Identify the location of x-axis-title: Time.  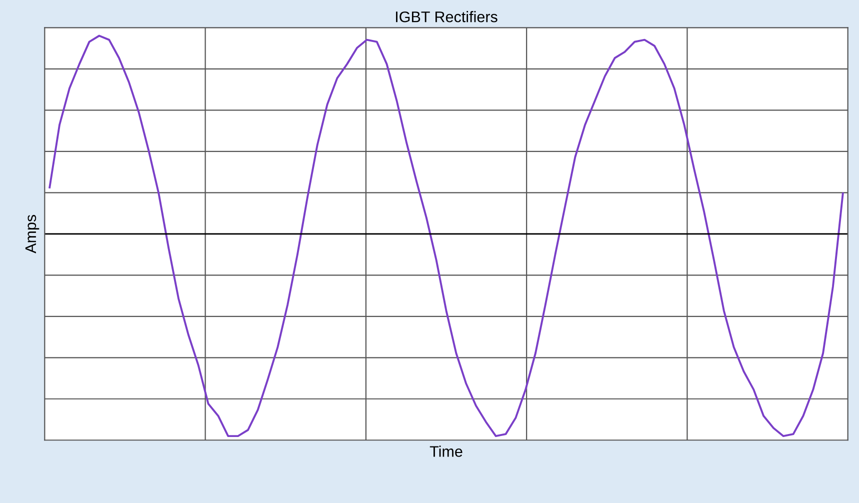
(446, 451).